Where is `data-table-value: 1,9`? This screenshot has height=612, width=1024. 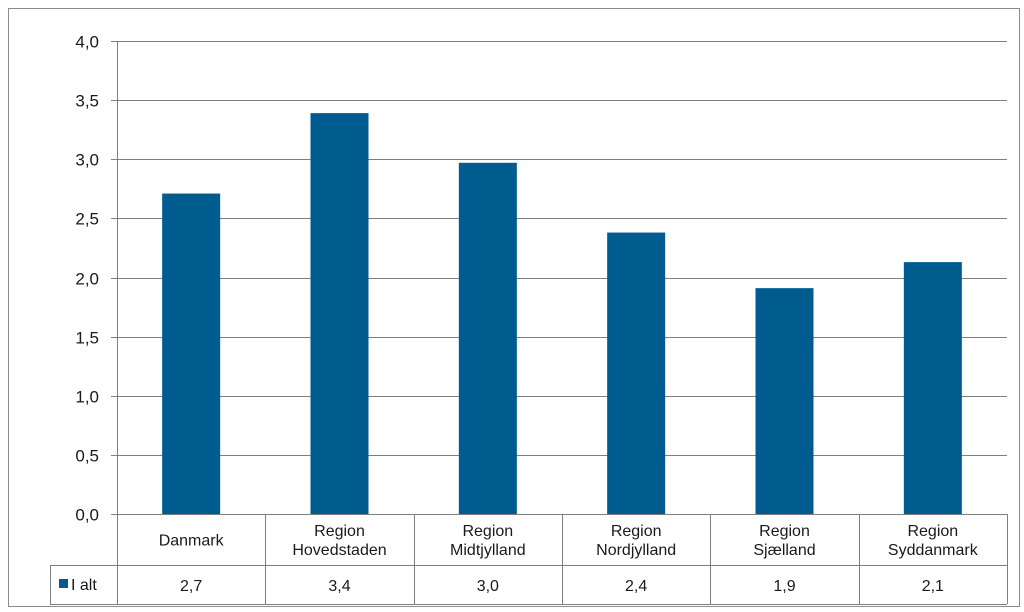 data-table-value: 1,9 is located at coordinates (784, 586).